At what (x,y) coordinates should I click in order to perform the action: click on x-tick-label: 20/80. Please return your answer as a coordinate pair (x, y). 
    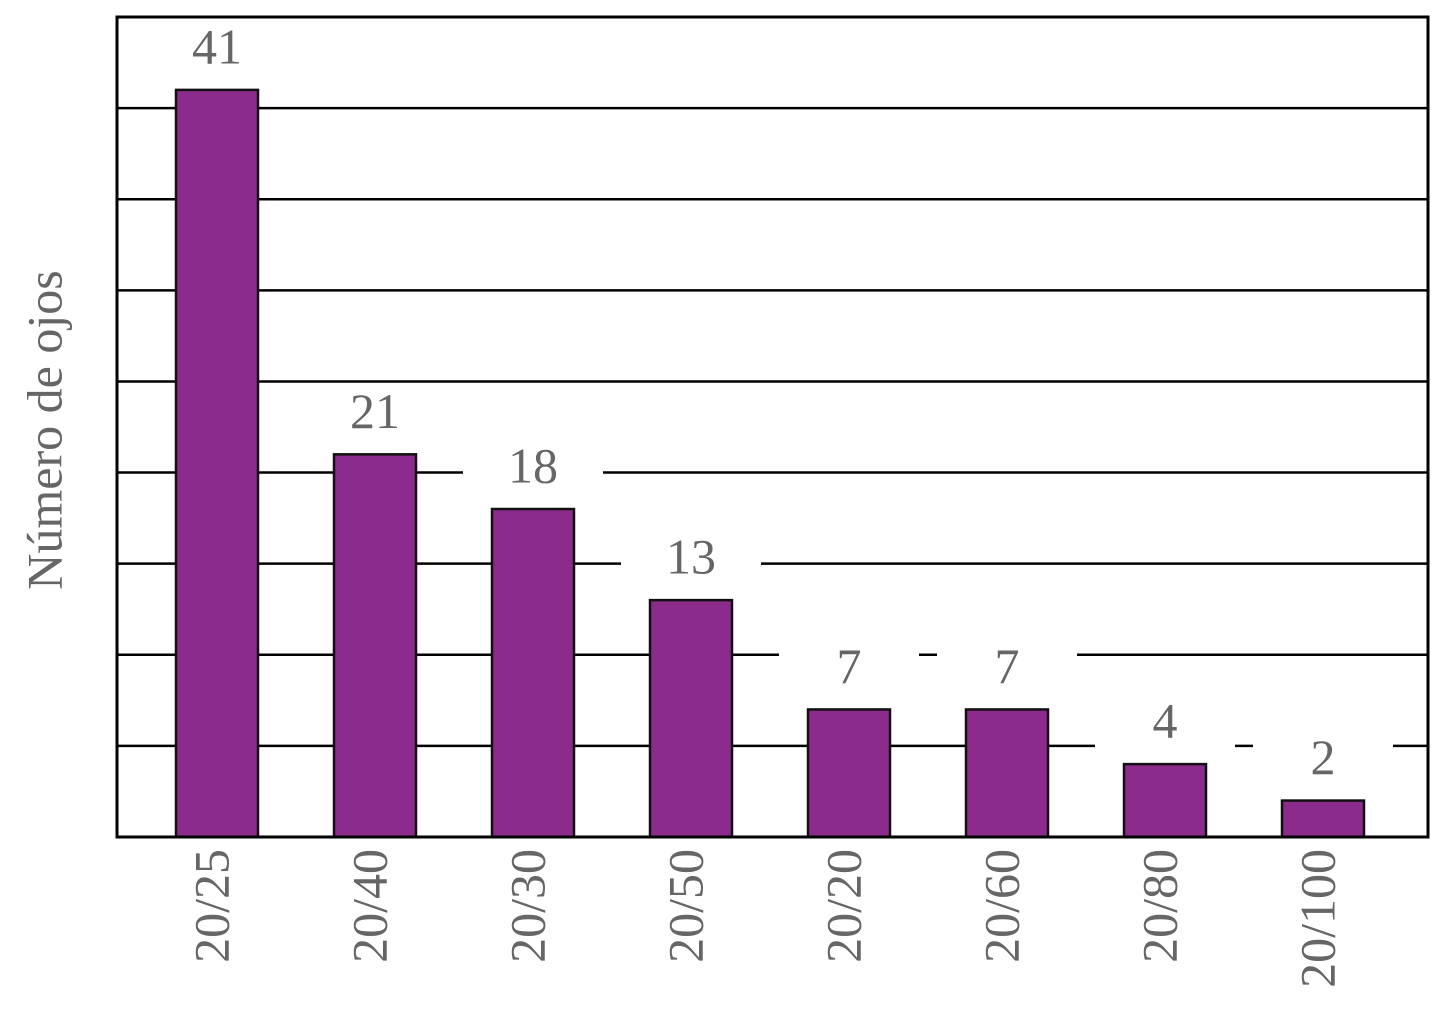
    Looking at the image, I should click on (1159, 906).